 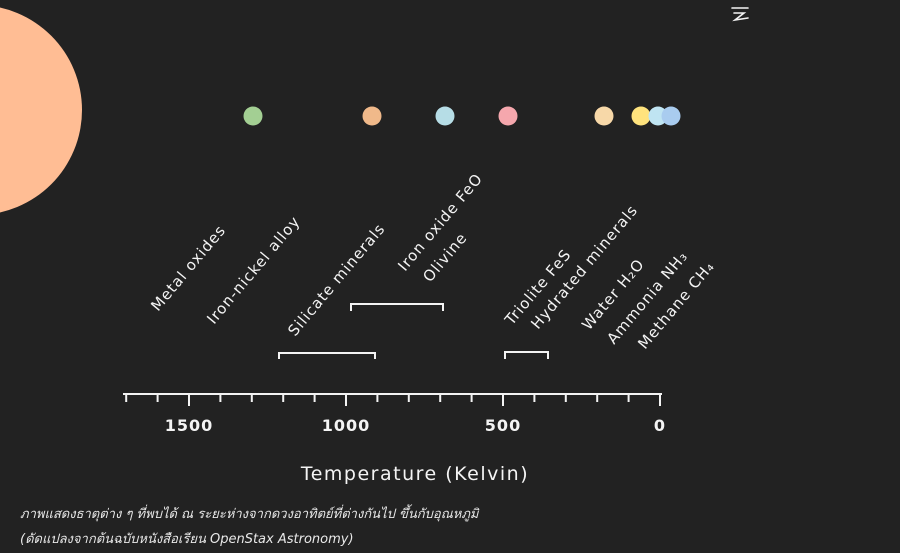 I want to click on tick-label: 1500, so click(x=189, y=425).